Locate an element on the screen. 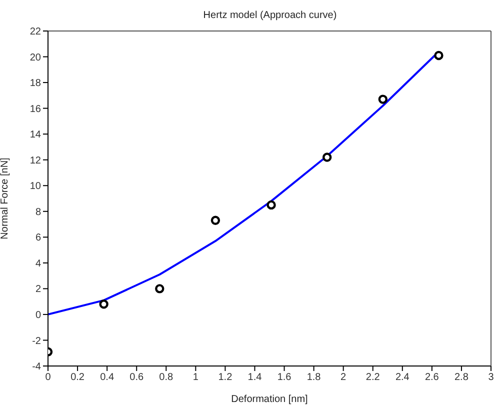 The image size is (496, 410). x-tick-label: 0.2 is located at coordinates (77, 378).